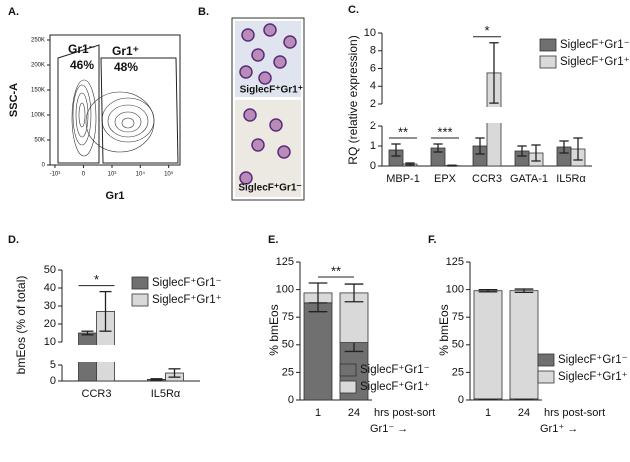 This screenshot has height=462, width=630. Describe the element at coordinates (529, 179) in the screenshot. I see `x-tick-label: GATA-1` at that location.